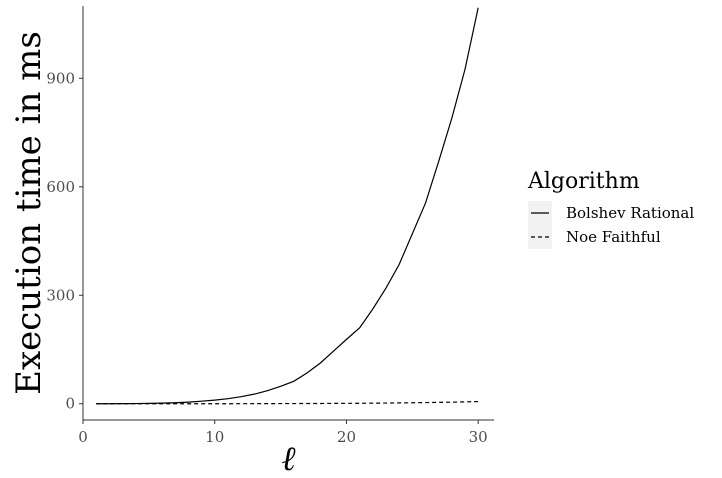 The height and width of the screenshot is (478, 722). What do you see at coordinates (29, 213) in the screenshot?
I see `y-axis-title: Execution time in ms` at bounding box center [29, 213].